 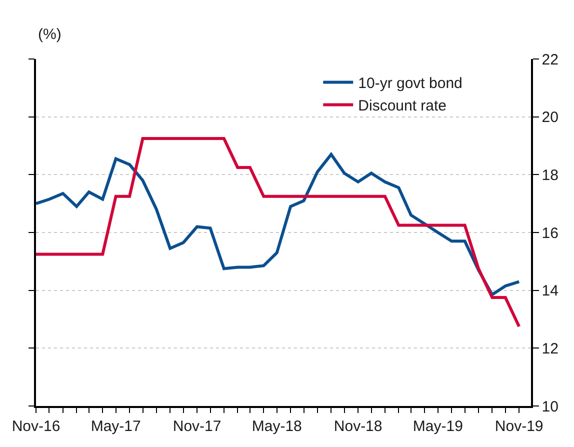 What do you see at coordinates (550, 291) in the screenshot?
I see `y-tick-label: 14` at bounding box center [550, 291].